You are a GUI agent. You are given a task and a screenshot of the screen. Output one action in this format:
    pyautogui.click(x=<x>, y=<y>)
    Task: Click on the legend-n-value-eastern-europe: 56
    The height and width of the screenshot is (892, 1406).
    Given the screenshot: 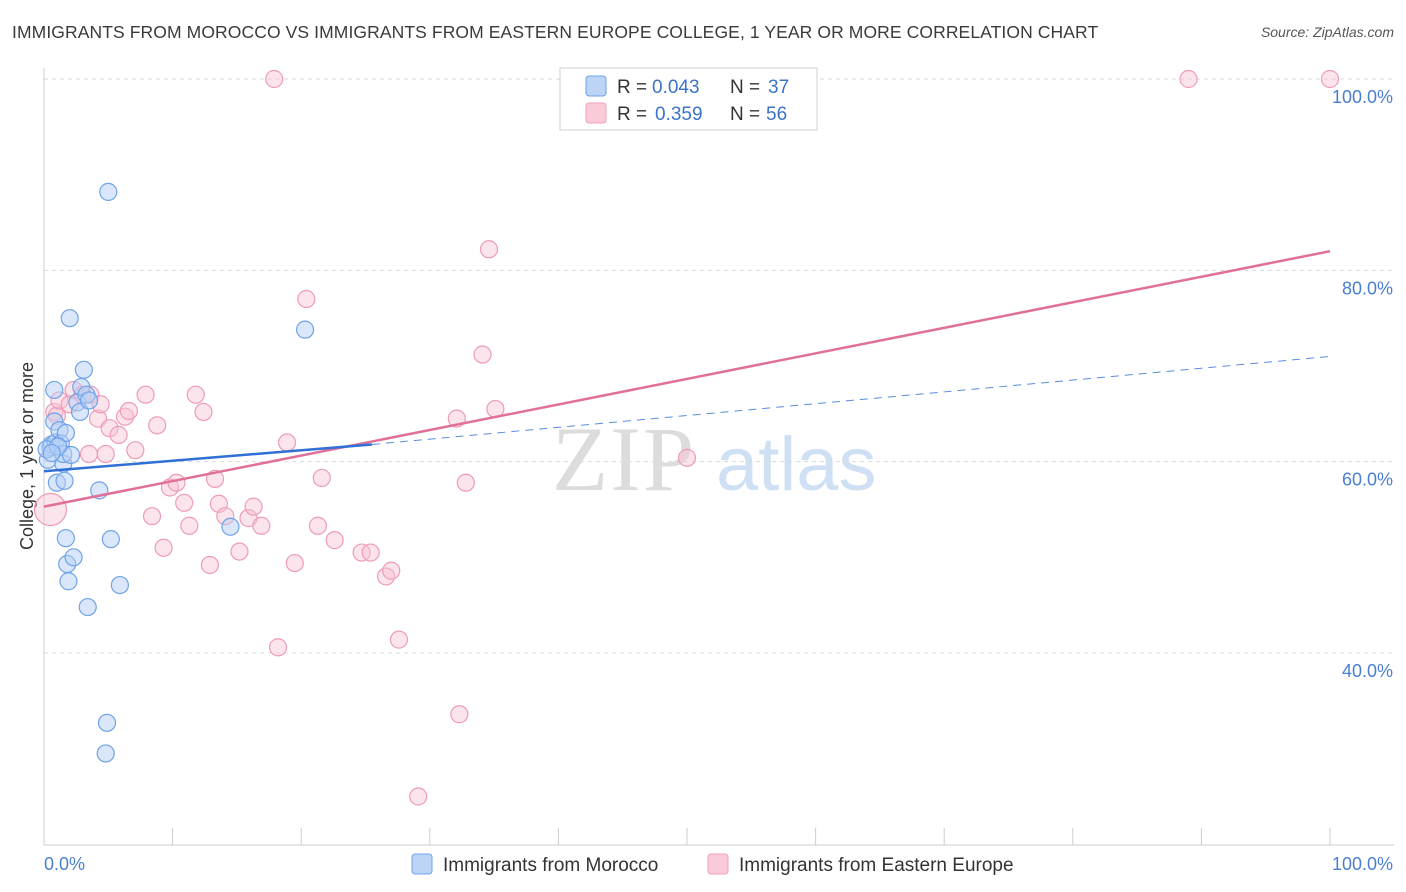 What is the action you would take?
    pyautogui.click(x=776, y=114)
    